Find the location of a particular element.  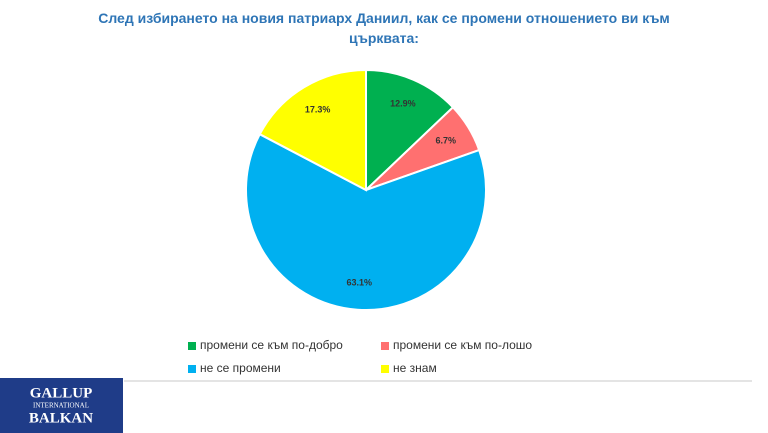

logo-text: INTERNATIONAL is located at coordinates (61, 406).